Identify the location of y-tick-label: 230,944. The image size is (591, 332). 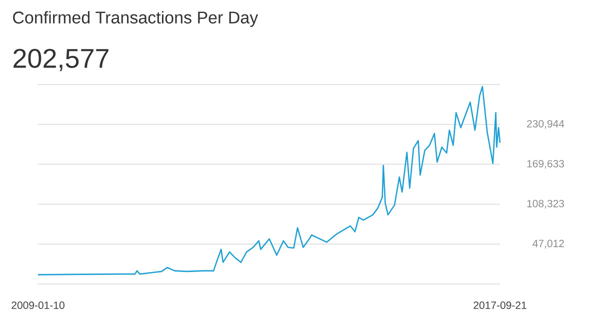
(545, 124).